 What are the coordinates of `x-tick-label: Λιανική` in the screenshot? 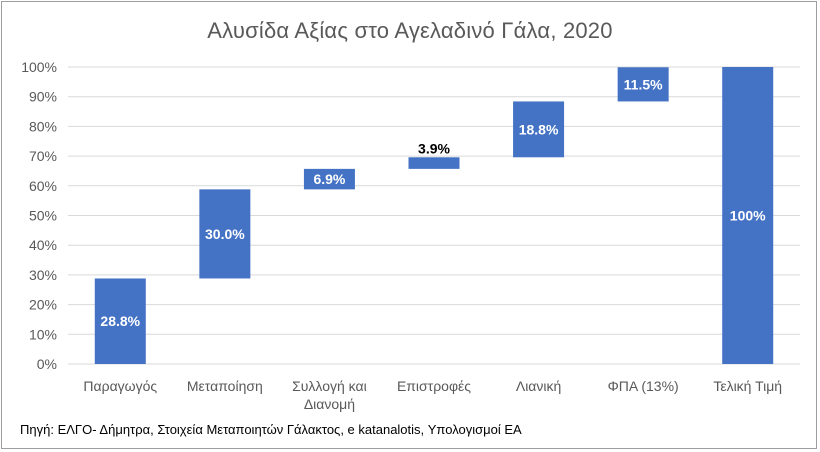 It's located at (538, 386).